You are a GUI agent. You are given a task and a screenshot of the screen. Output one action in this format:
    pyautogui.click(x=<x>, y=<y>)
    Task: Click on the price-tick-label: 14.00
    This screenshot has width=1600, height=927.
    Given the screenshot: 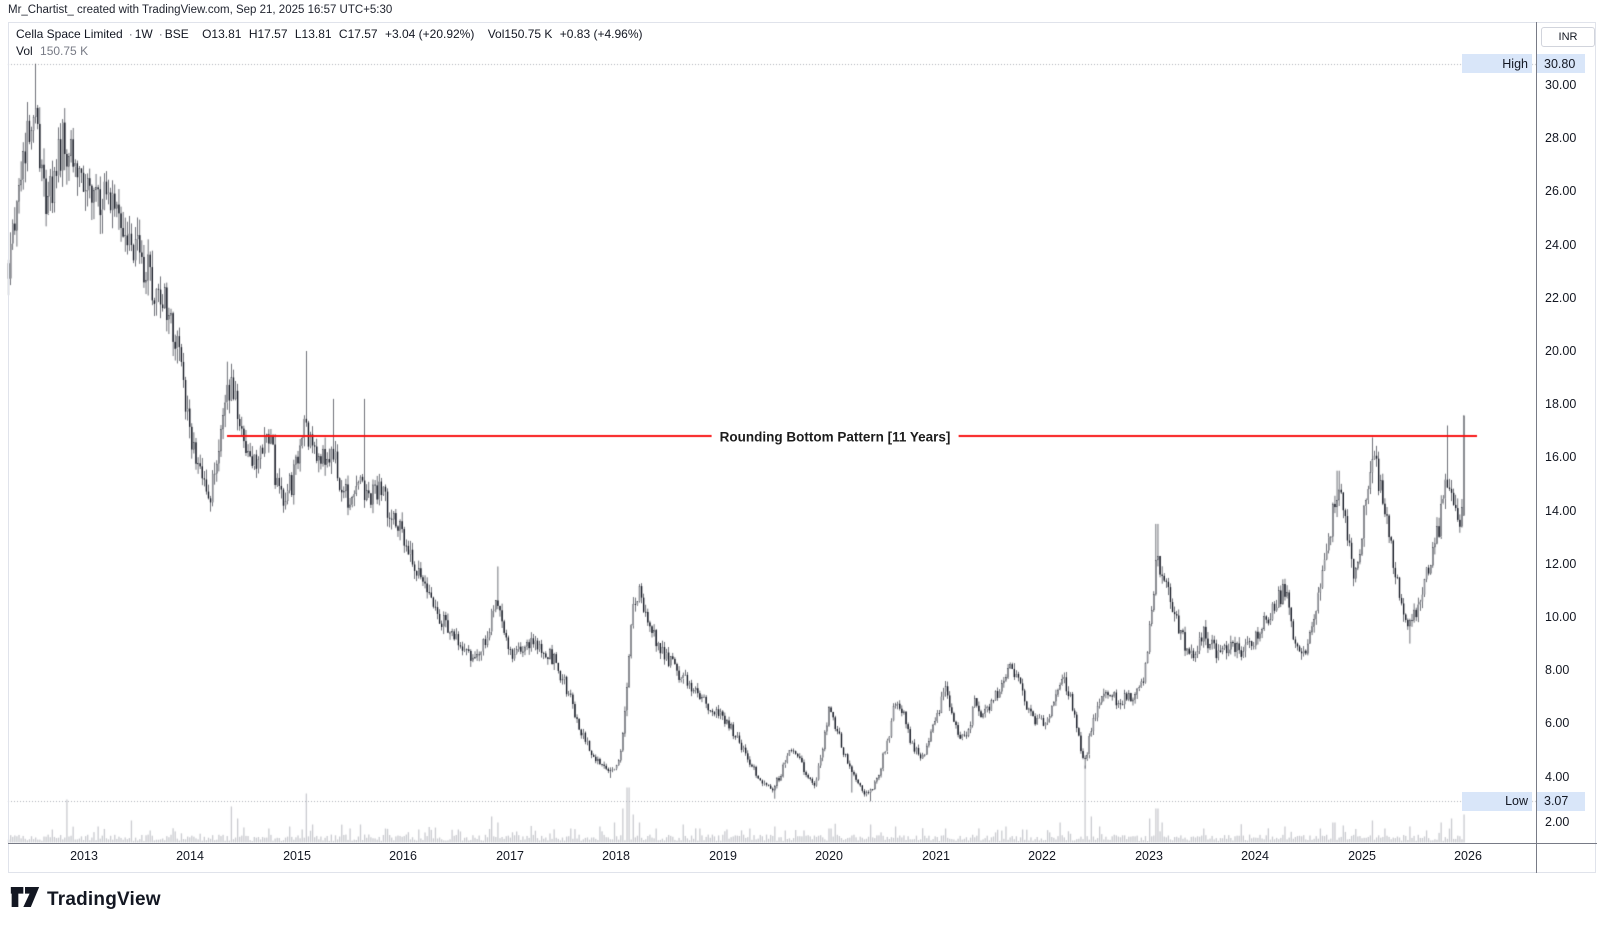 What is the action you would take?
    pyautogui.click(x=1561, y=510)
    